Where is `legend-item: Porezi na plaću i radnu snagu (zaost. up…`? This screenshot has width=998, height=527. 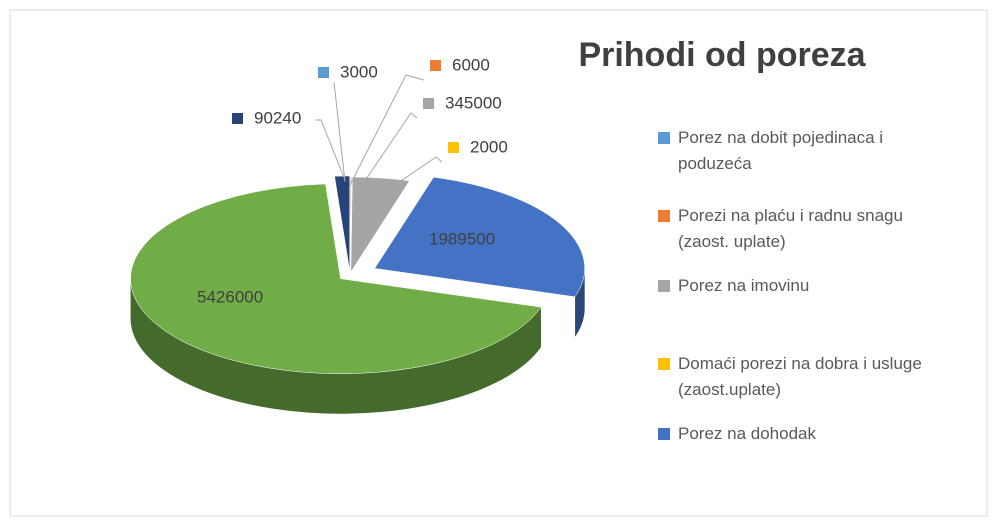
legend-item: Porezi na plaću i radnu snagu (zaost. up… is located at coordinates (808, 229).